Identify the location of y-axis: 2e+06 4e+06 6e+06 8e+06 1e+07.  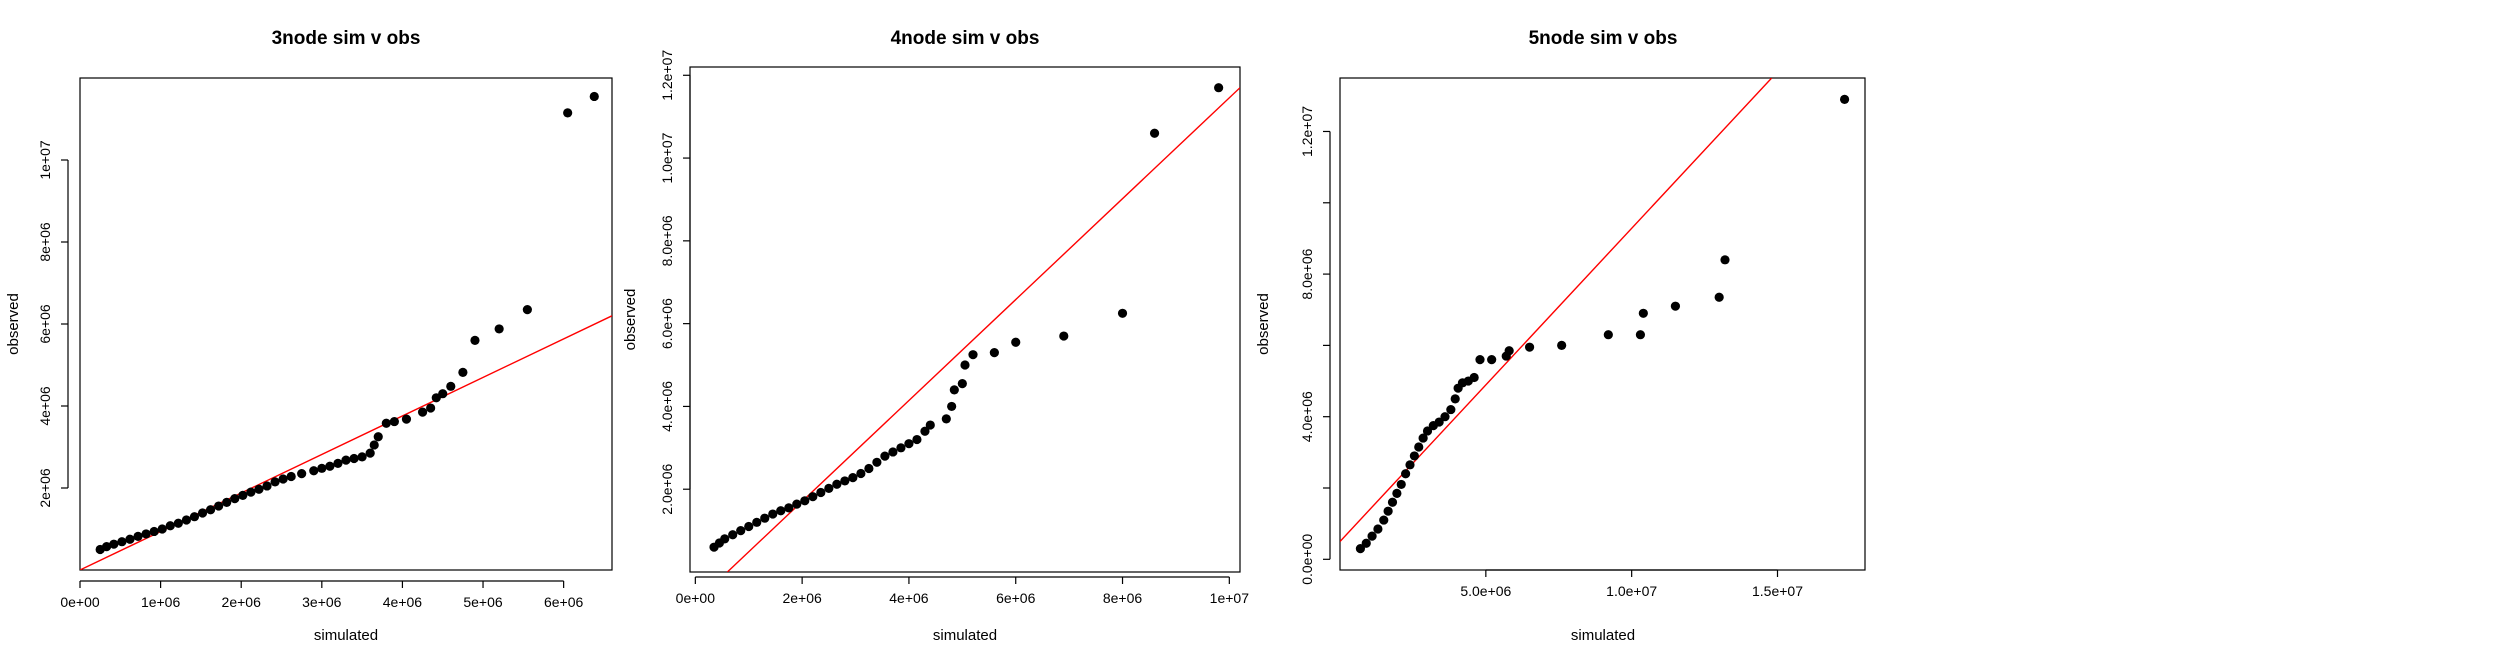
(53, 324).